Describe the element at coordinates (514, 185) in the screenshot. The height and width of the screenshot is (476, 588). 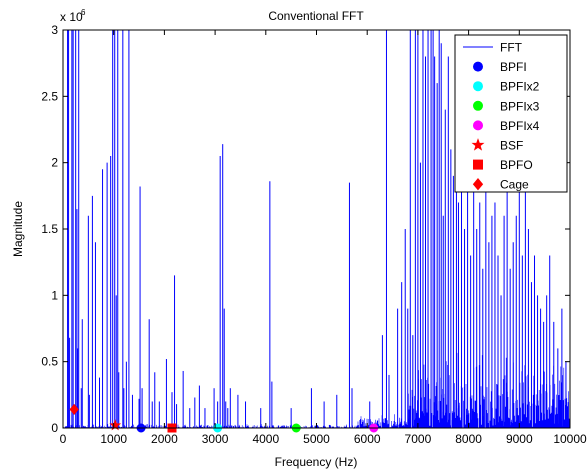
I see `legend-label: Cage` at that location.